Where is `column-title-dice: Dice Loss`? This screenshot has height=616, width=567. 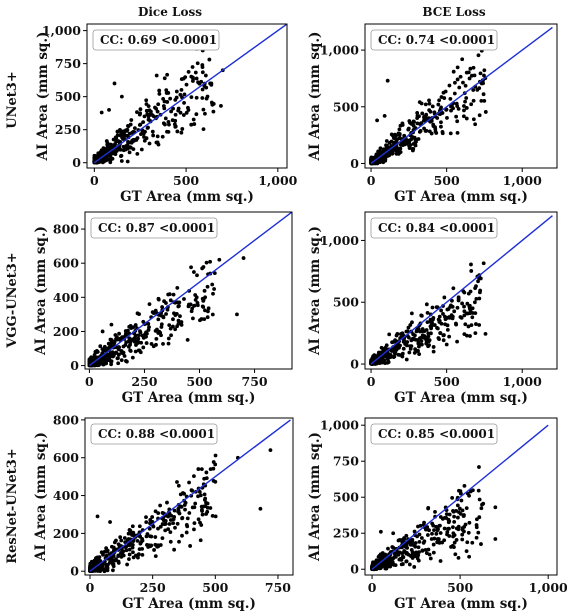
column-title-dice: Dice Loss is located at coordinates (170, 12).